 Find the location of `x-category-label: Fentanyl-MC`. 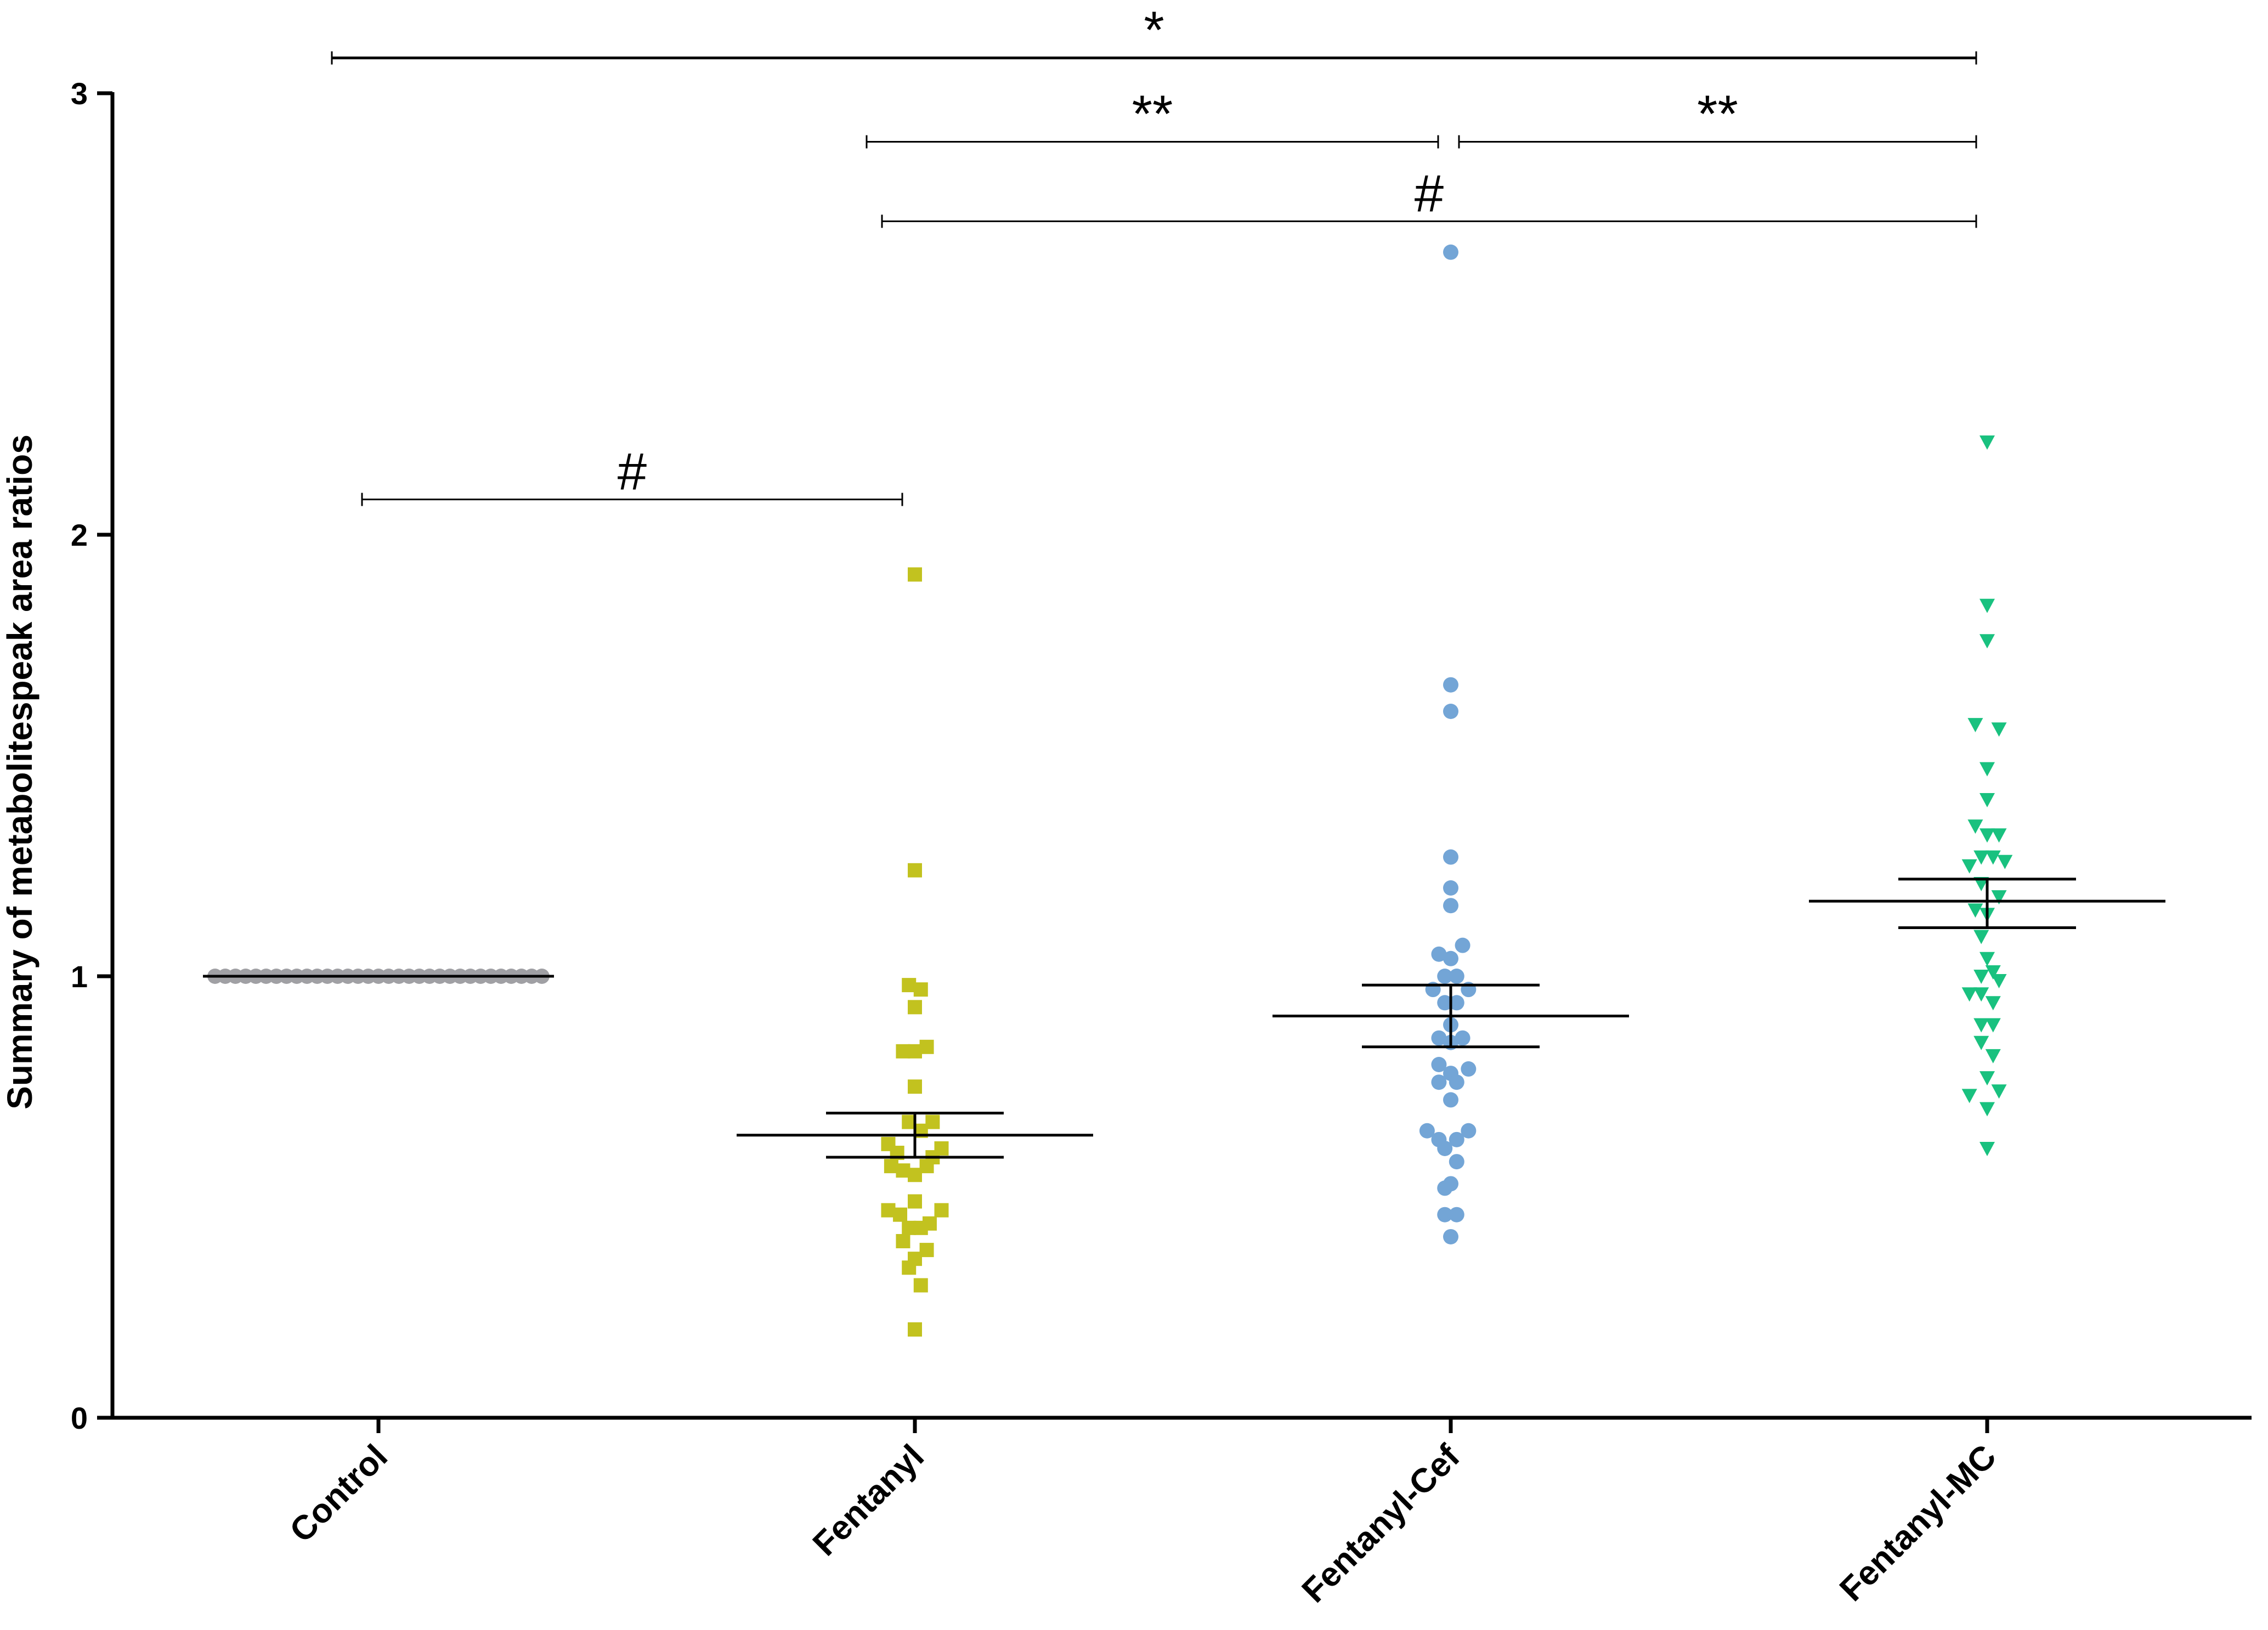

x-category-label: Fentanyl-MC is located at coordinates (1918, 1523).